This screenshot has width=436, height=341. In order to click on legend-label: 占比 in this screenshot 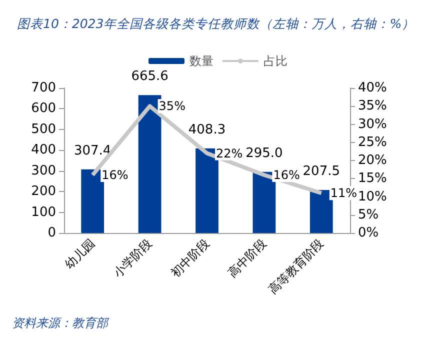, I will do `click(276, 61)`.